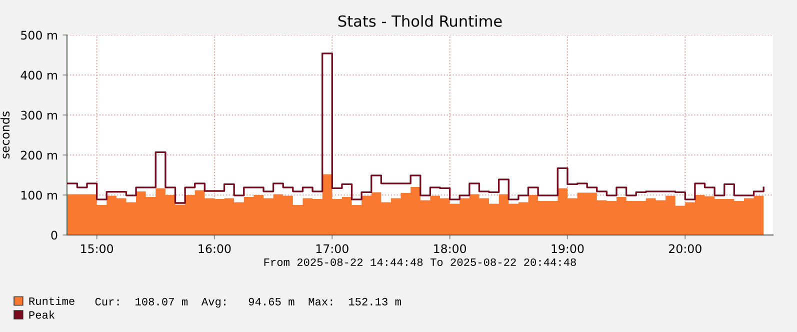 The width and height of the screenshot is (797, 332). What do you see at coordinates (97, 249) in the screenshot?
I see `x-tick-label: 15:00` at bounding box center [97, 249].